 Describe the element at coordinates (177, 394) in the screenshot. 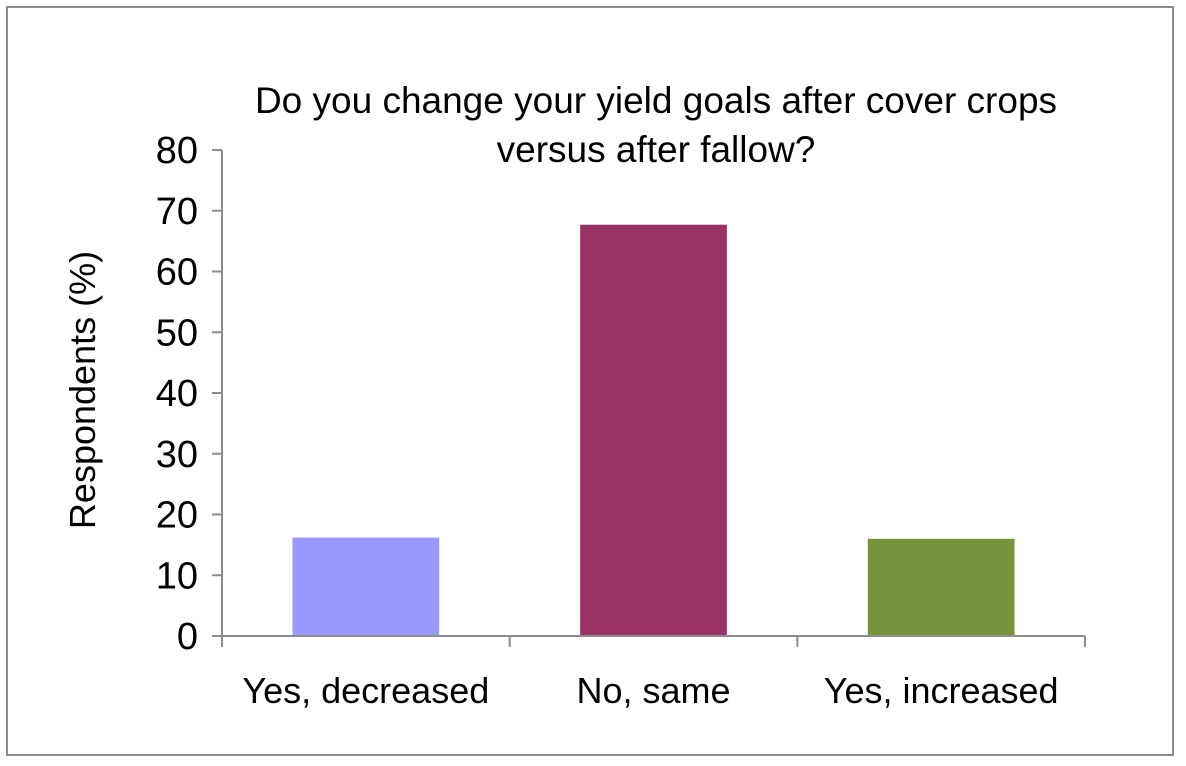

I see `y-tick-label: 40` at that location.